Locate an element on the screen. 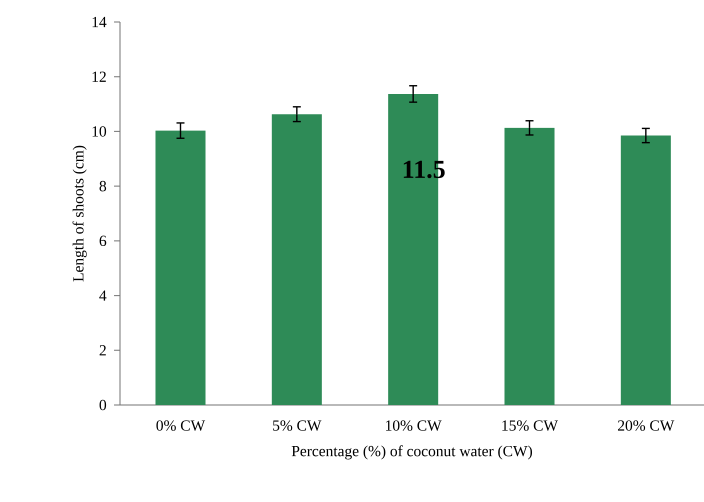 This screenshot has width=704, height=502. y-tick-label: 14 is located at coordinates (99, 22).